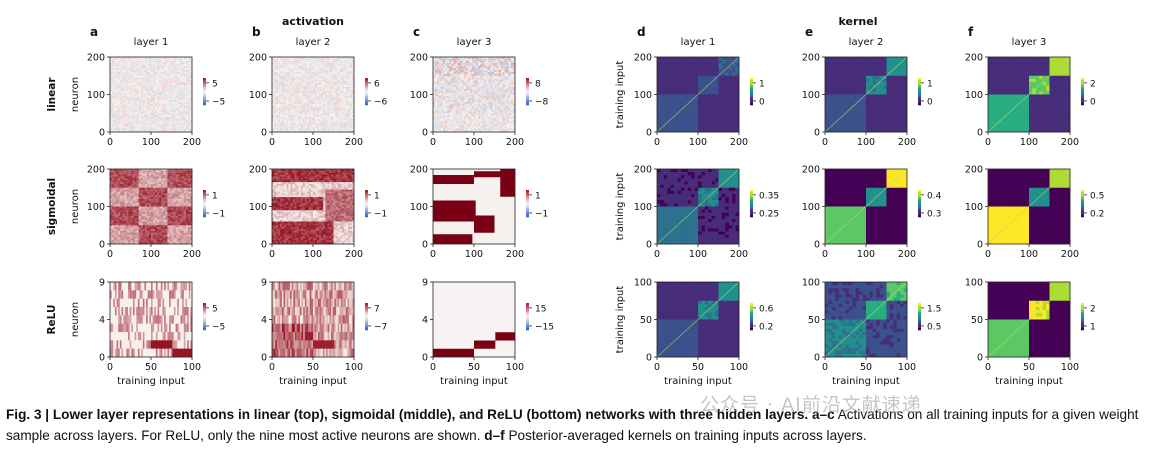 This screenshot has height=453, width=1154. Describe the element at coordinates (809, 32) in the screenshot. I see `panel-letter-e: e` at that location.